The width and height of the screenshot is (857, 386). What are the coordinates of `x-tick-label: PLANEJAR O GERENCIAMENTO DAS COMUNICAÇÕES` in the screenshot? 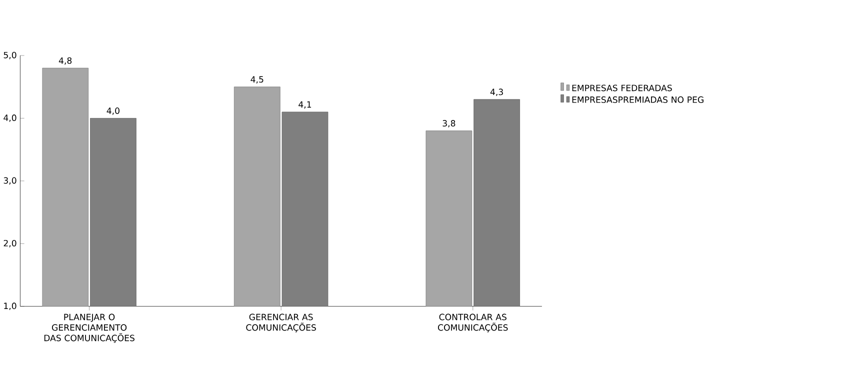 It's located at (89, 328).